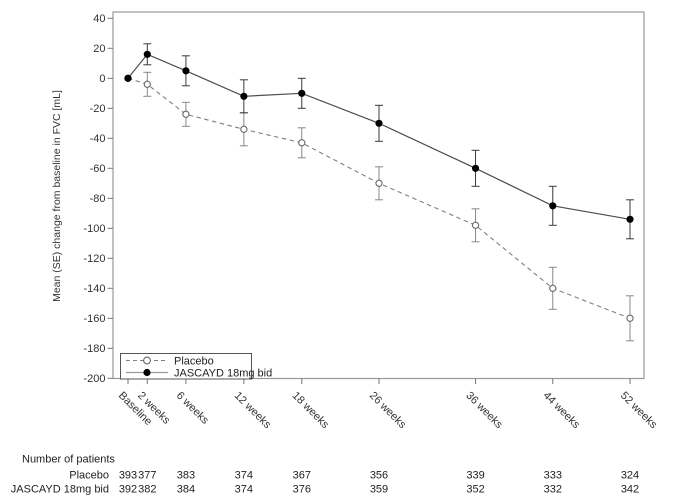 Image resolution: width=683 pixels, height=502 pixels. What do you see at coordinates (388, 411) in the screenshot?
I see `x-tick-label: 26 weeks` at bounding box center [388, 411].